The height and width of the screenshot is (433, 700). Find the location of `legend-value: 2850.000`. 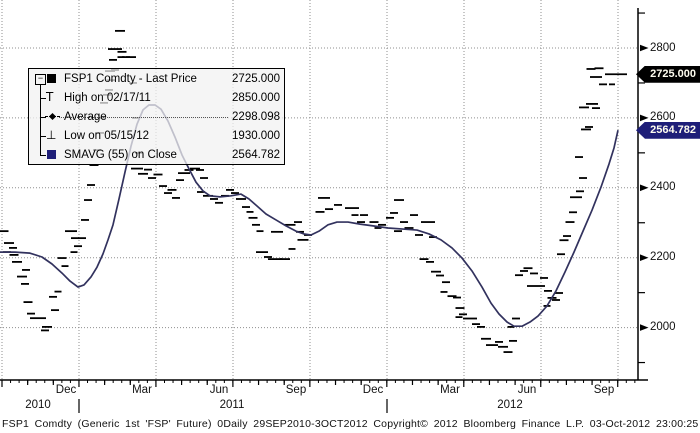

legend-value: 2850.000 is located at coordinates (256, 97).